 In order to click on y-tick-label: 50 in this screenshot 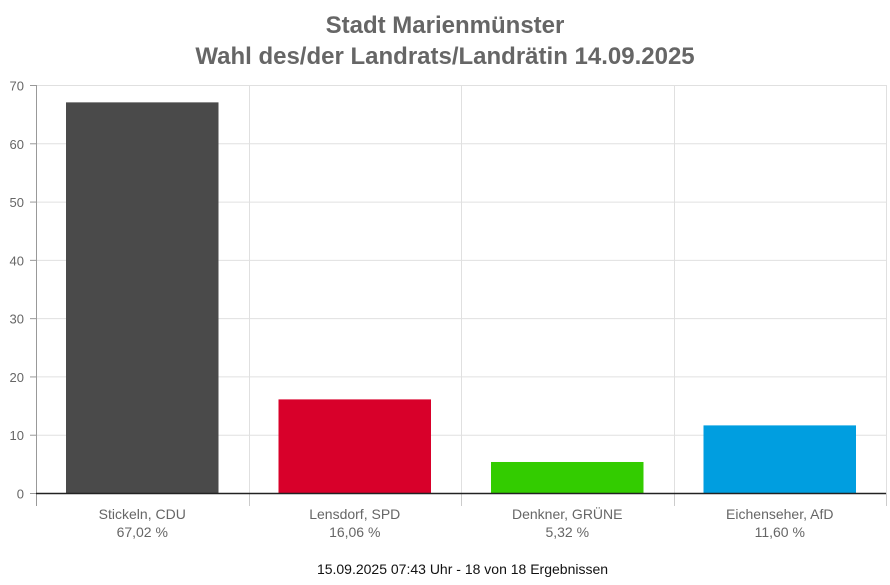, I will do `click(17, 202)`.